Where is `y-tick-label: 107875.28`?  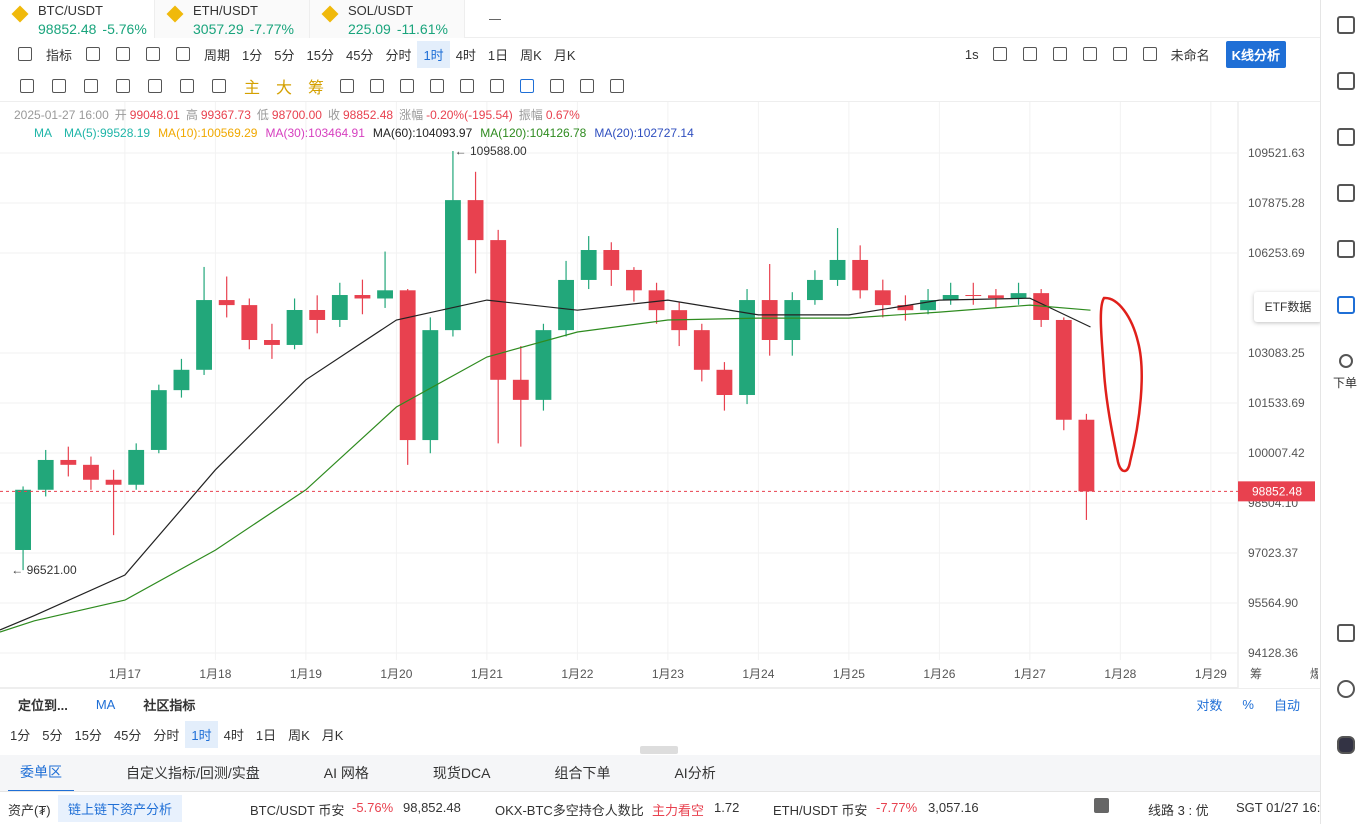 y-tick-label: 107875.28 is located at coordinates (1276, 203).